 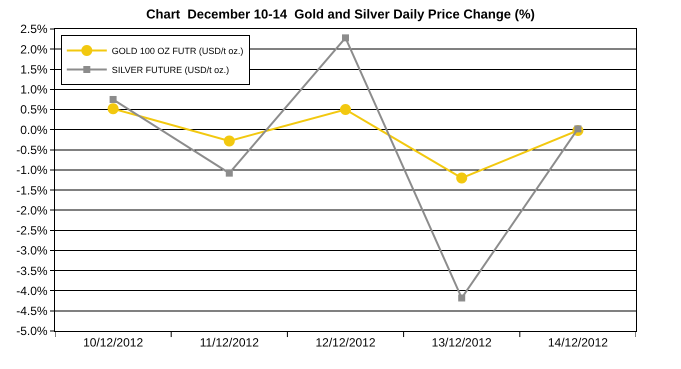 What do you see at coordinates (32, 231) in the screenshot?
I see `y-tick-label: -2.5%` at bounding box center [32, 231].